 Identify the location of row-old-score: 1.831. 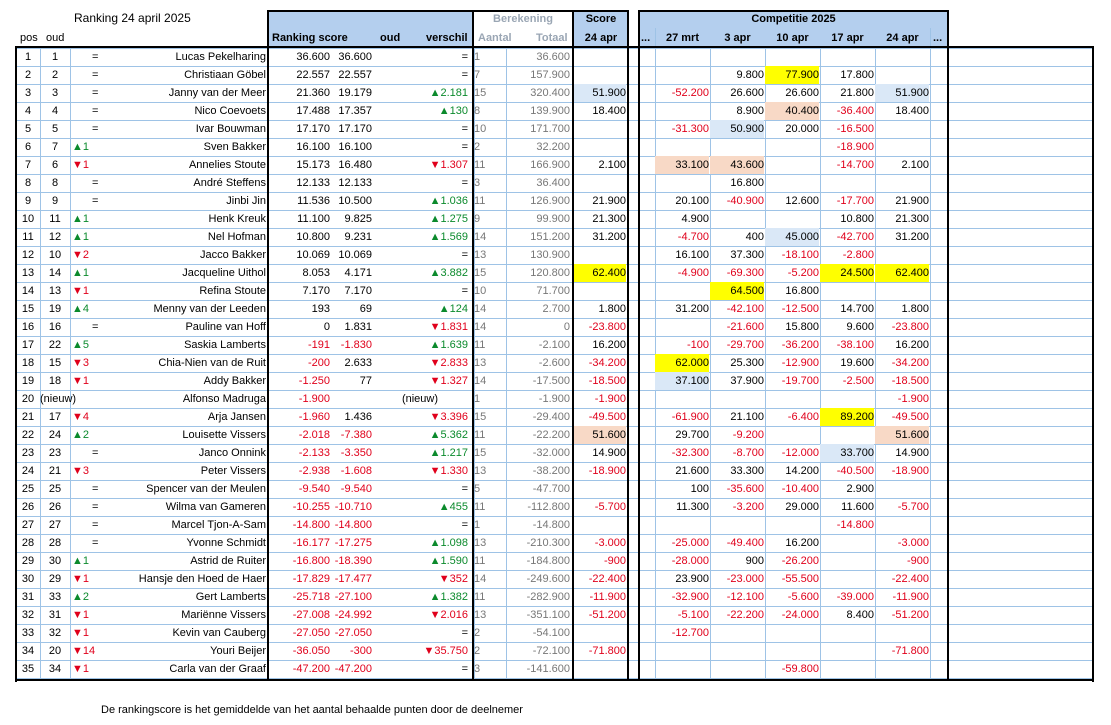
(358, 327).